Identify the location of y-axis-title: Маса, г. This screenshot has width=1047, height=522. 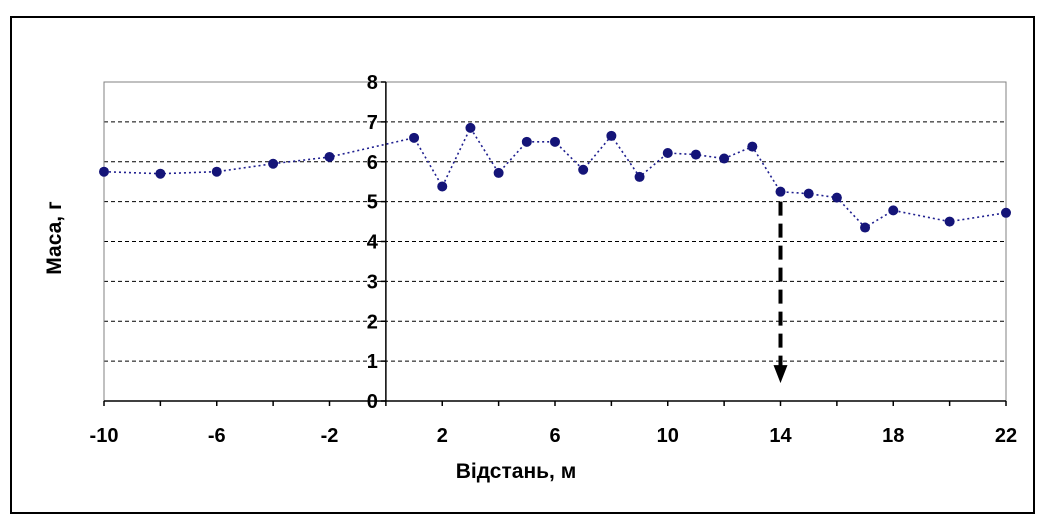
(54, 238).